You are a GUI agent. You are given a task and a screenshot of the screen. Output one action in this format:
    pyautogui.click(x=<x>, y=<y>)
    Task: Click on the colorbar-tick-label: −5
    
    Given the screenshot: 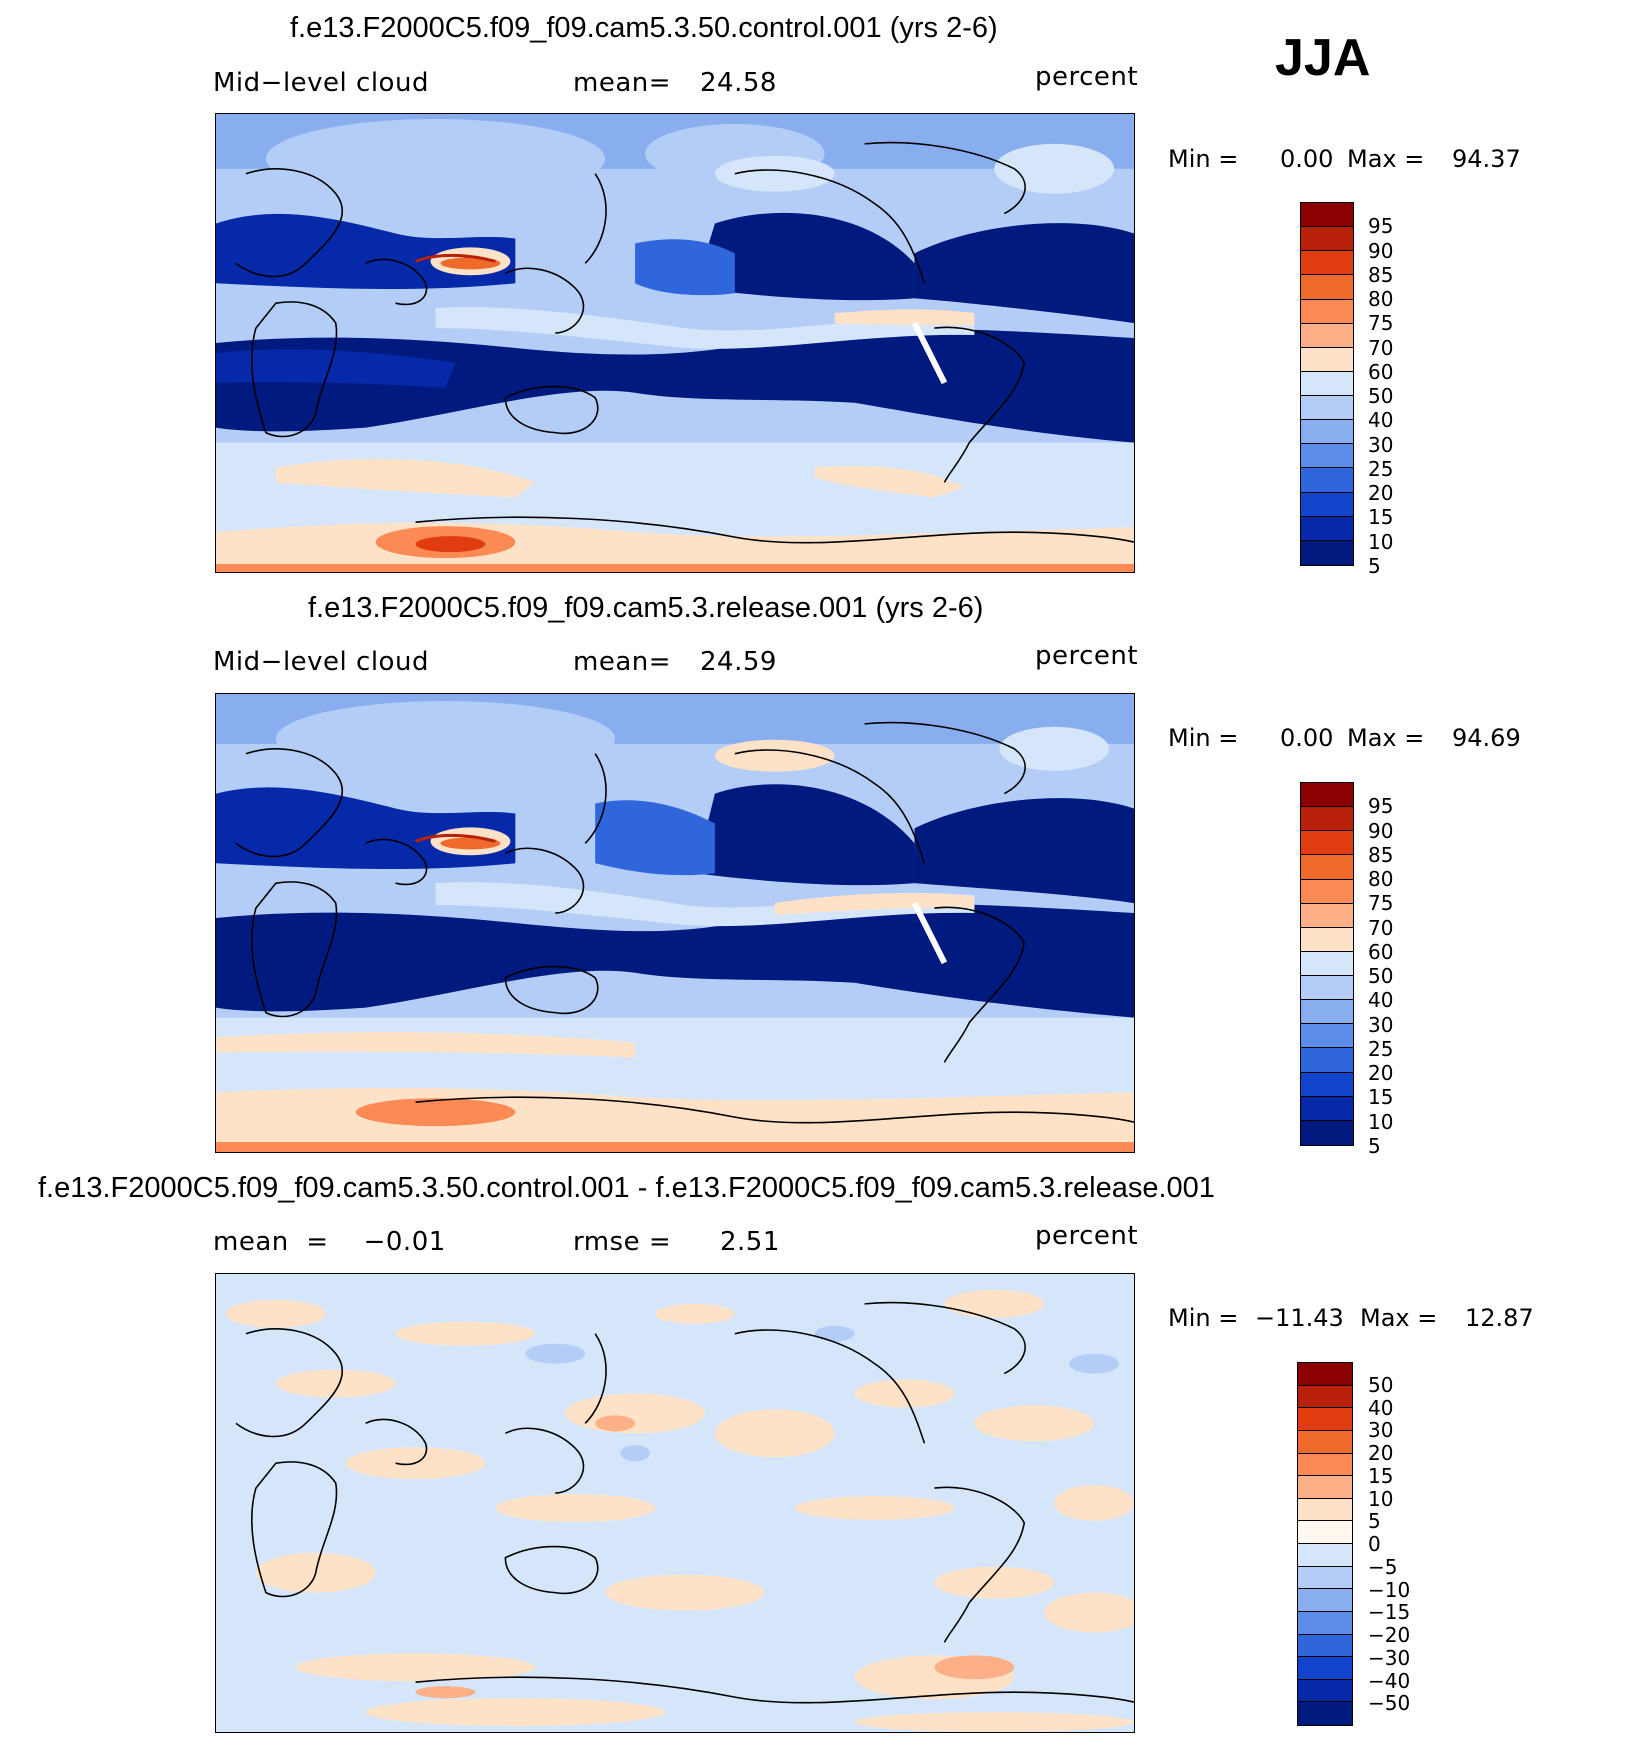 What is the action you would take?
    pyautogui.click(x=1383, y=1566)
    